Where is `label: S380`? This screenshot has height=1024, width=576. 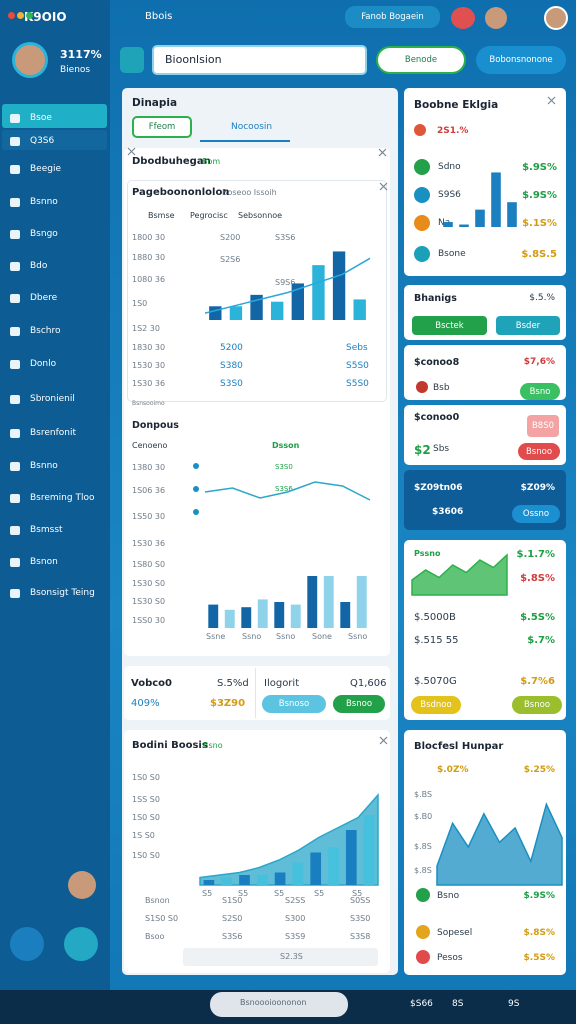
label: S380 is located at coordinates (231, 366).